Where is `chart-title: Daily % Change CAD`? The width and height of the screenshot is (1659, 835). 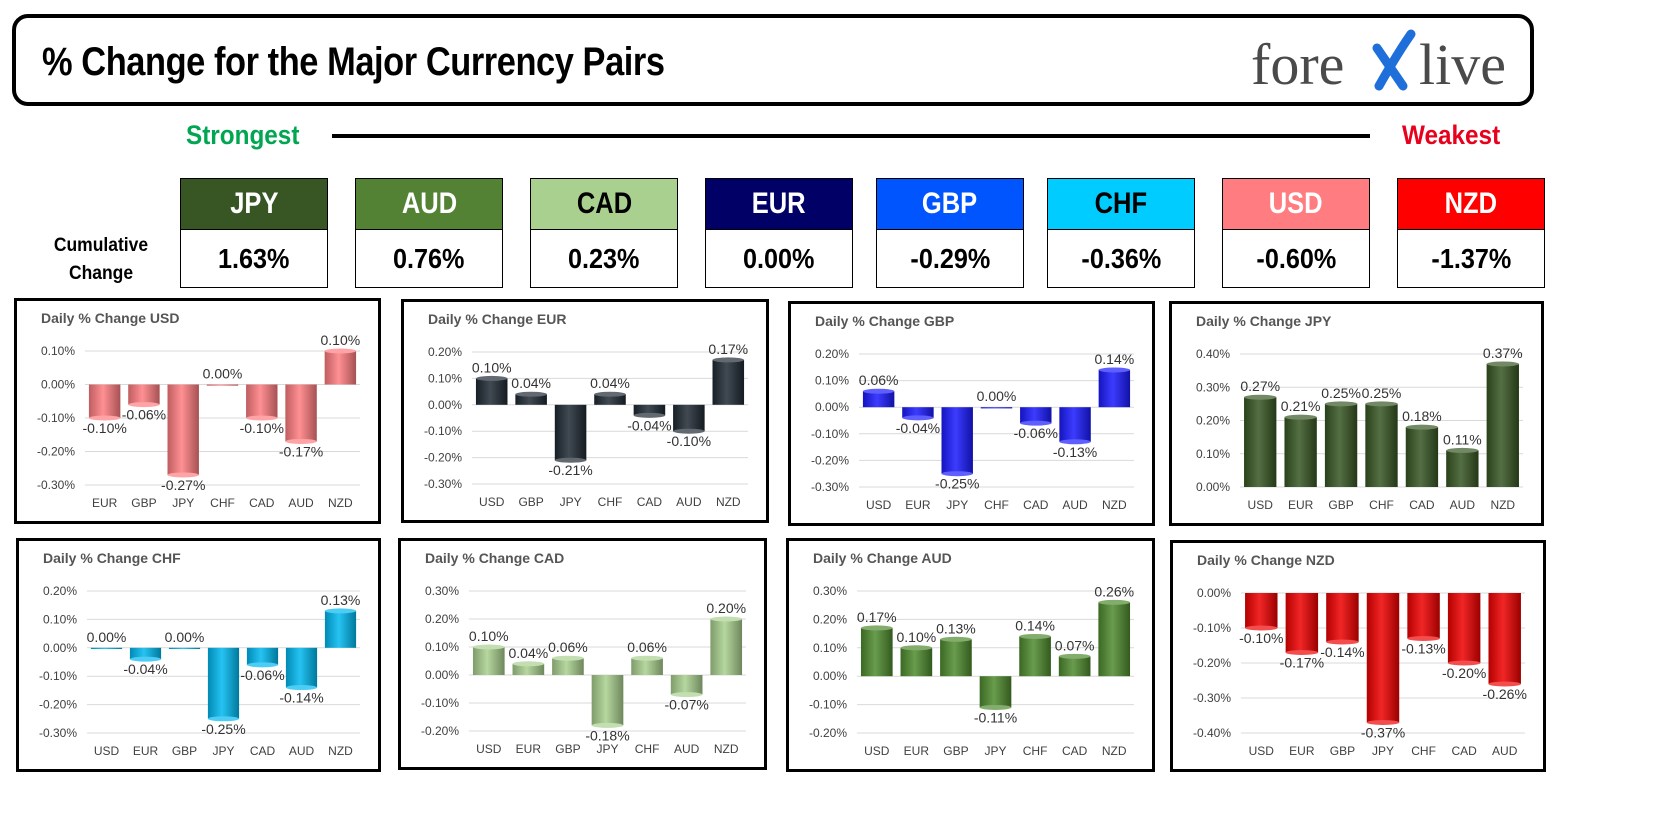 chart-title: Daily % Change CAD is located at coordinates (494, 558).